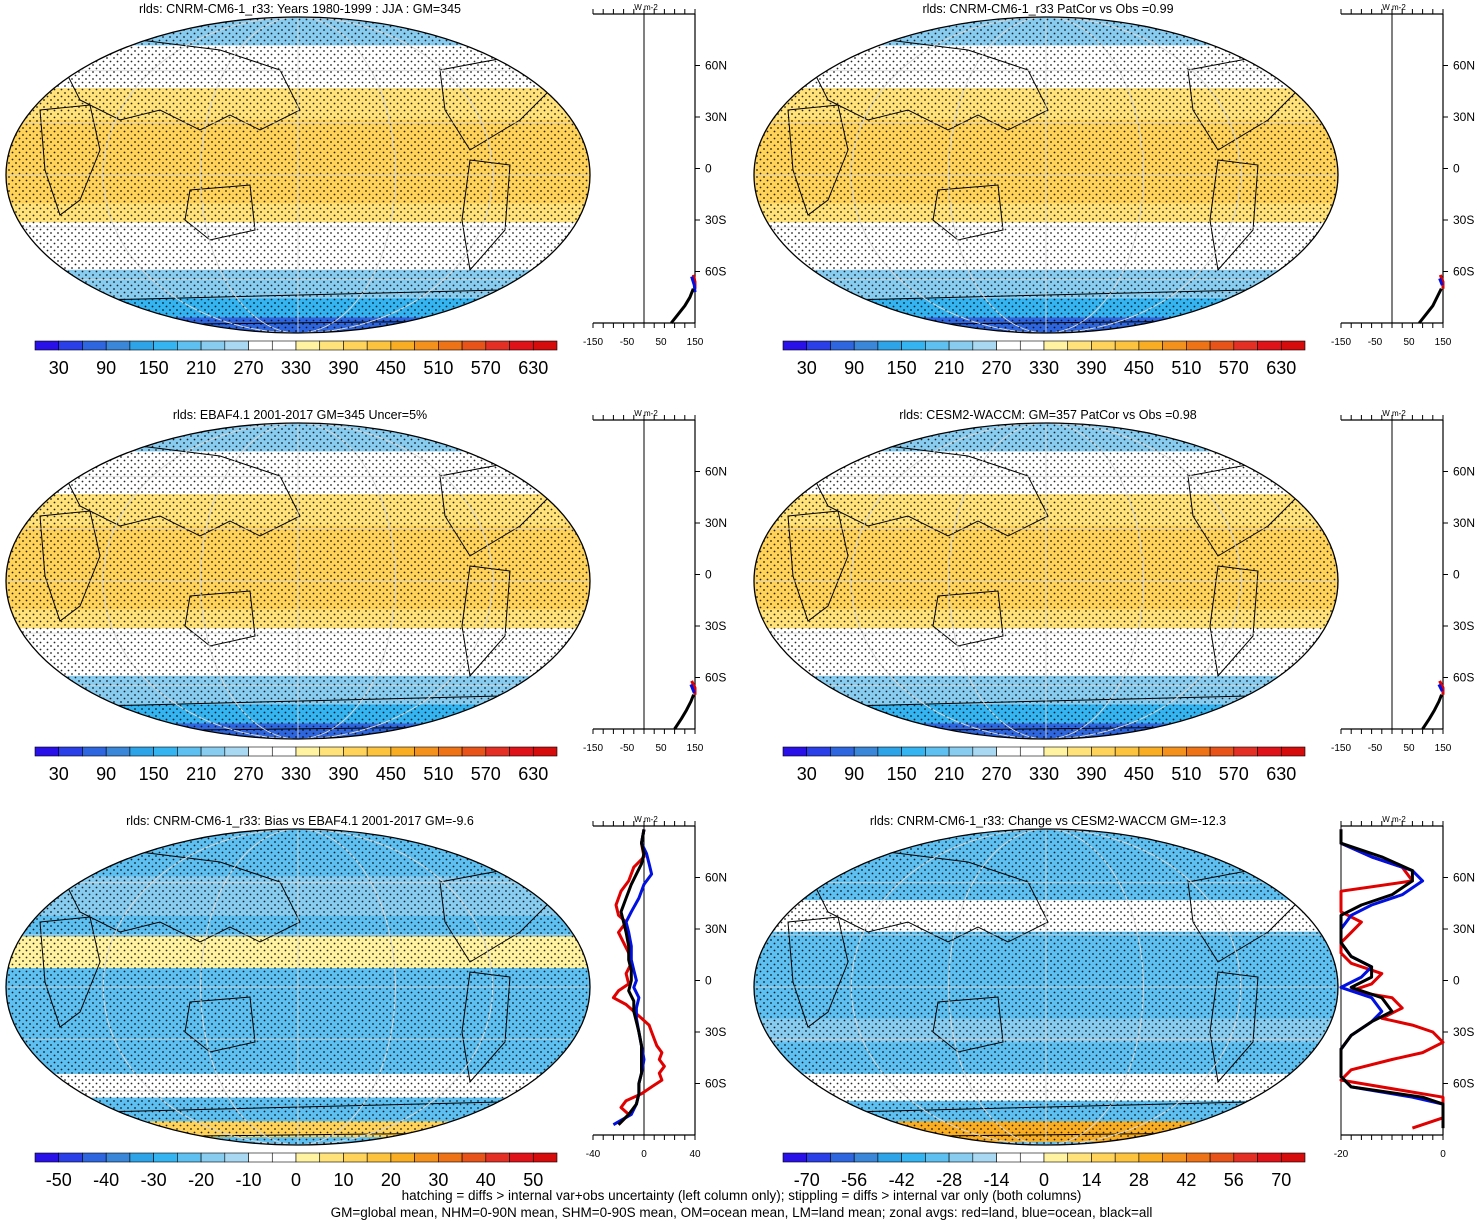 Image resolution: width=1483 pixels, height=1221 pixels. I want to click on panel-title: rlds: CNRM-CM6-1_r33 PatCor vs Obs =0.99, so click(1048, 9).